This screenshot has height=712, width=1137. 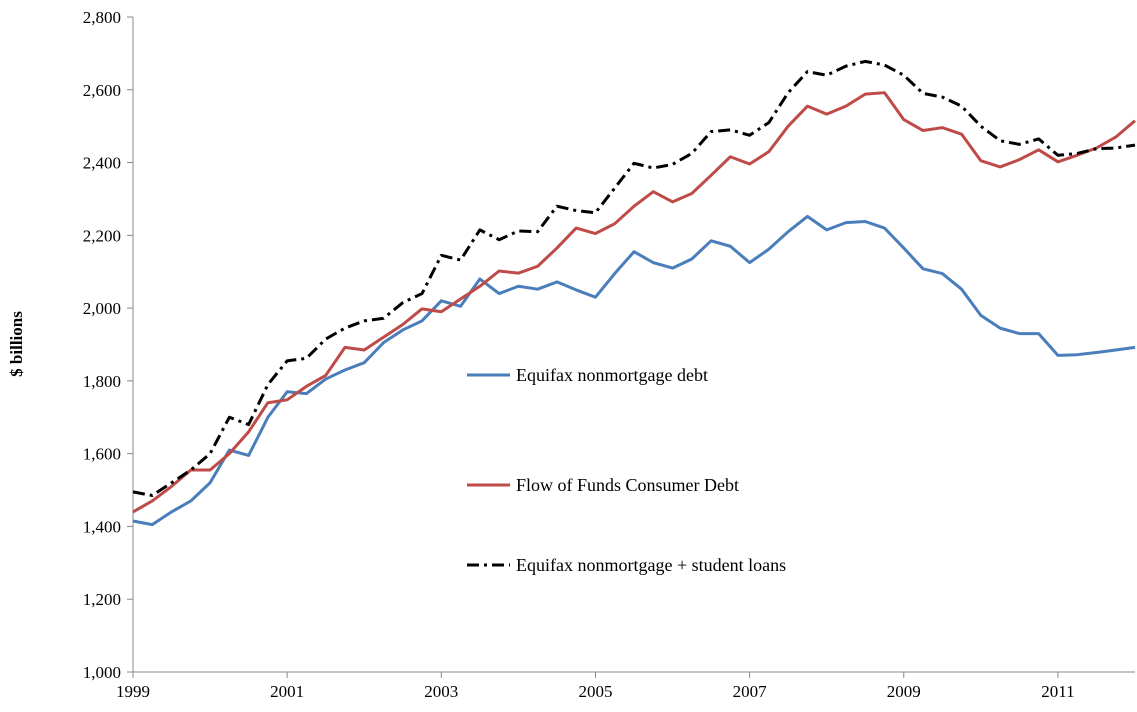 What do you see at coordinates (904, 691) in the screenshot?
I see `x-tick-label: 2009` at bounding box center [904, 691].